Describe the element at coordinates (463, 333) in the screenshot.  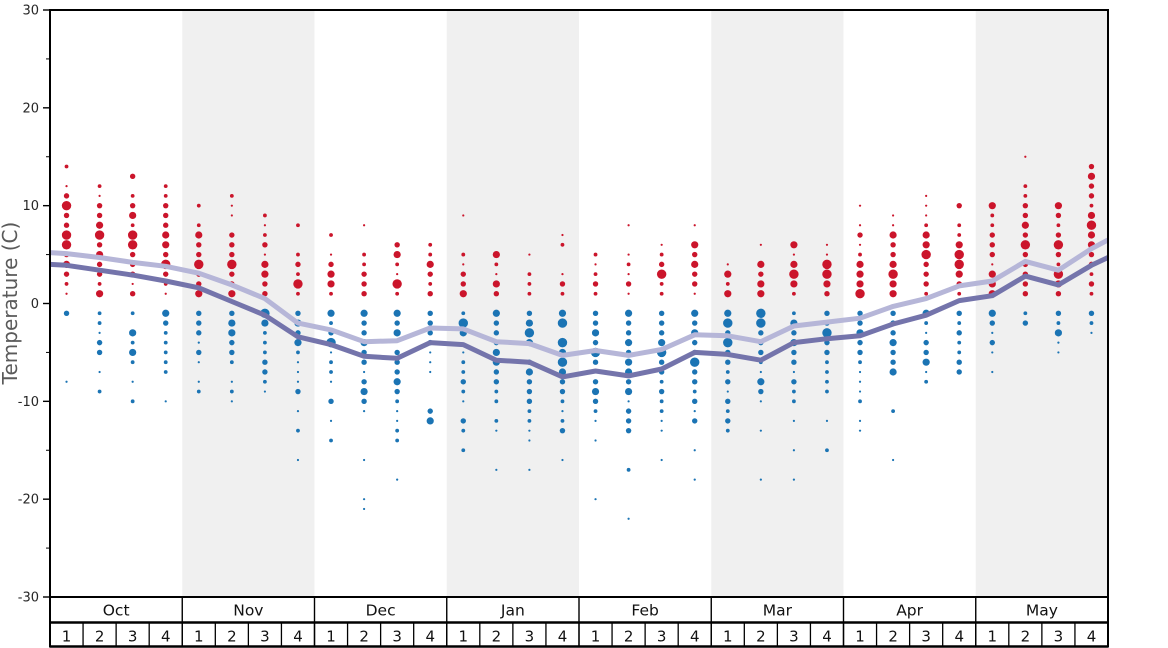
I see `dots-jan-w1` at that location.